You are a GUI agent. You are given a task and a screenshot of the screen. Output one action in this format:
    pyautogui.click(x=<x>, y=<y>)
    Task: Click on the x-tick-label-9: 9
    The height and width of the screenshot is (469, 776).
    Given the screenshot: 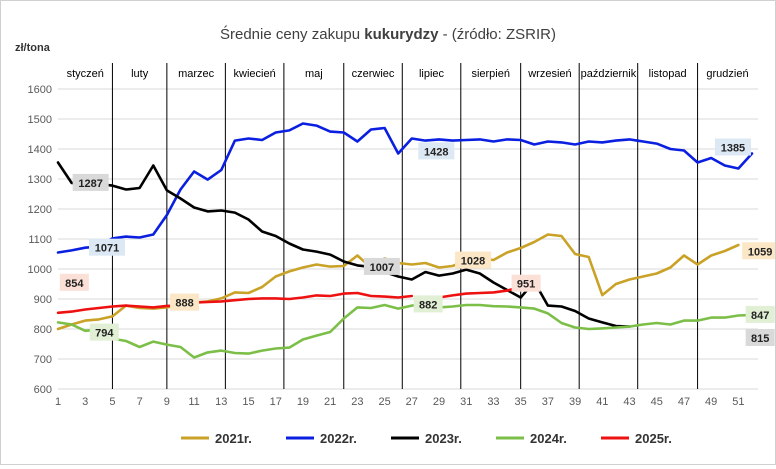 What is the action you would take?
    pyautogui.click(x=167, y=402)
    